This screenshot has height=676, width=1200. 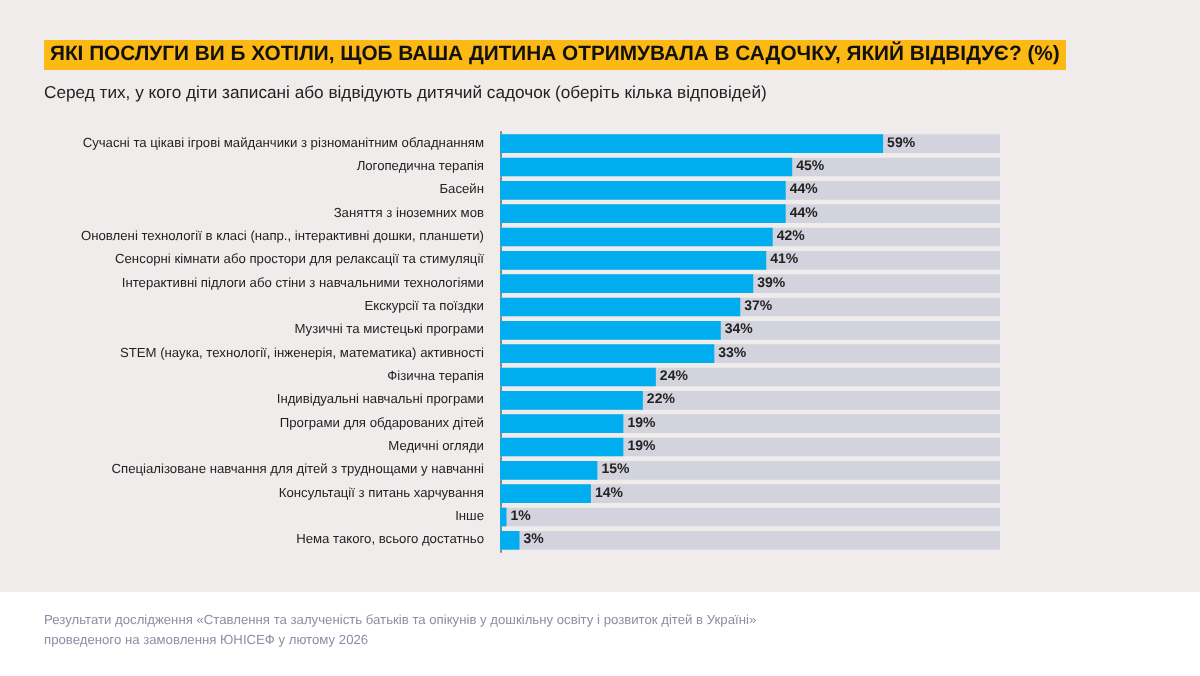 What do you see at coordinates (405, 92) in the screenshot?
I see `chart-subtitle: Серед тих, у кого діти записані або відвідують дитячий садочок (оберіть кілька відповідей)` at bounding box center [405, 92].